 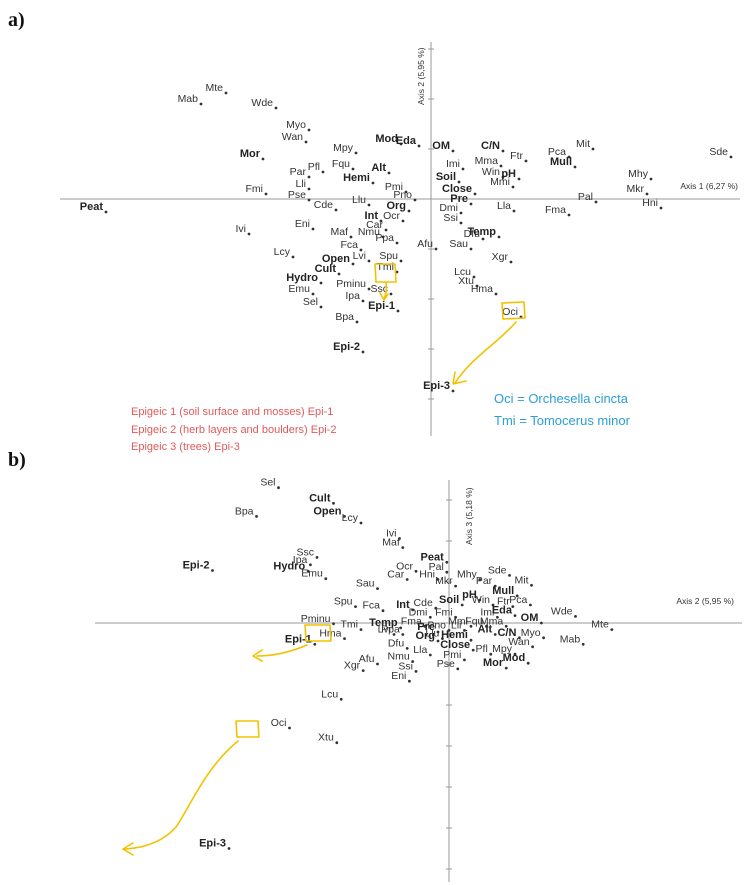 I want to click on panel-a-label-bpa: Bpa, so click(x=344, y=317).